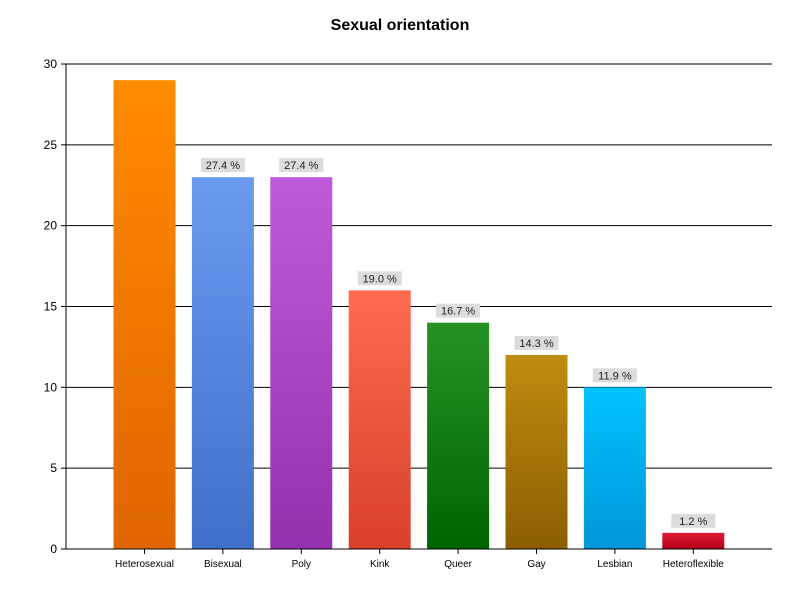  What do you see at coordinates (222, 363) in the screenshot?
I see `bar-bisexual` at bounding box center [222, 363].